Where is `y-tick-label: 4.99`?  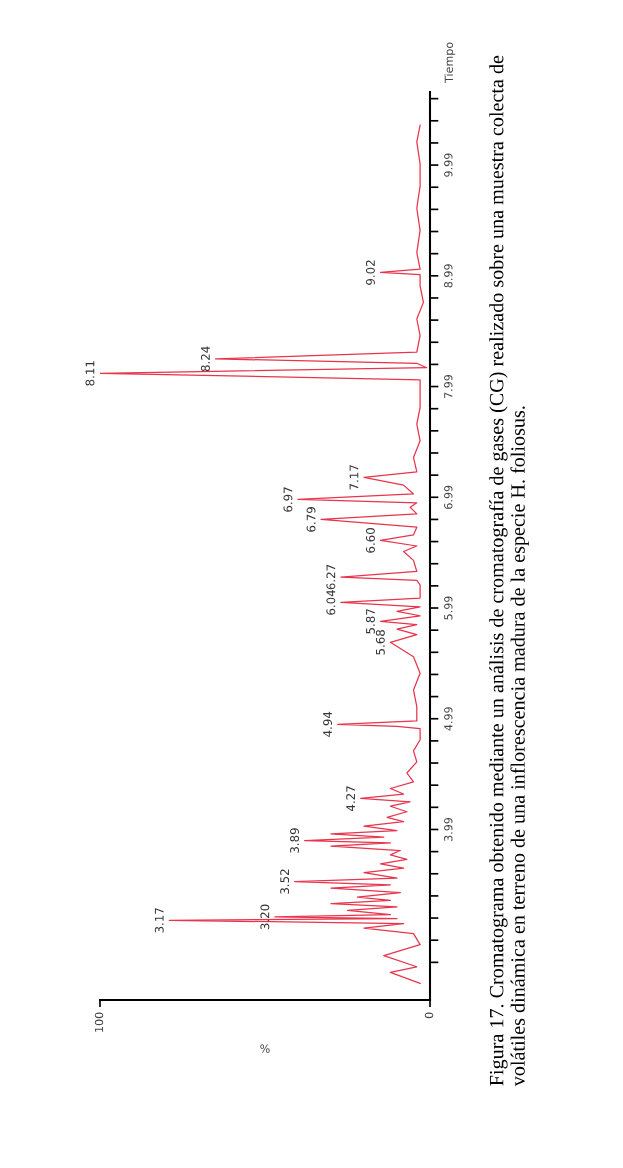
y-tick-label: 4.99 is located at coordinates (448, 719).